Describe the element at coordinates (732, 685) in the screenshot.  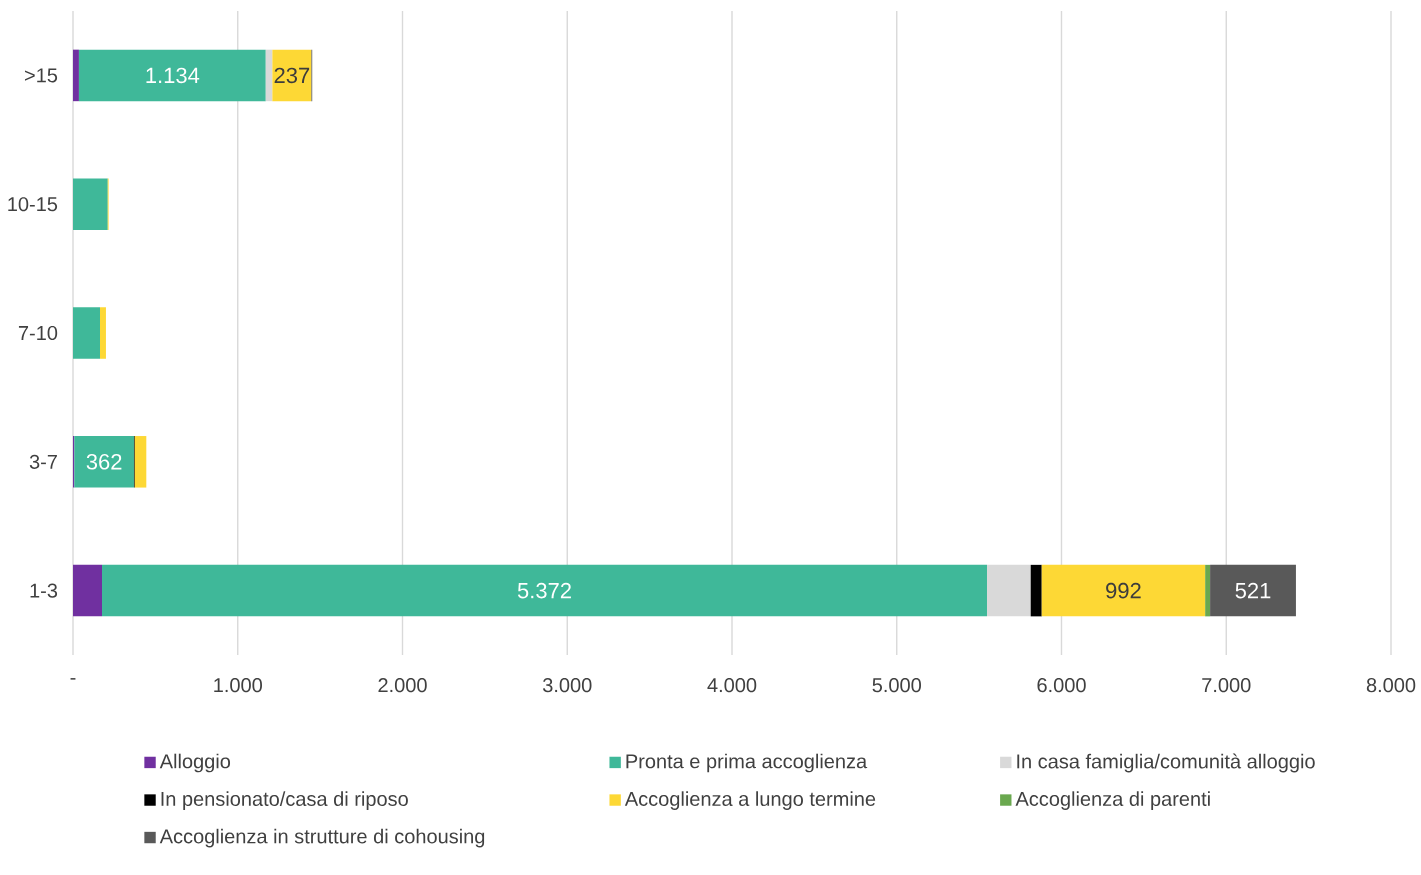
I see `x-tick-label: 4.000` at that location.